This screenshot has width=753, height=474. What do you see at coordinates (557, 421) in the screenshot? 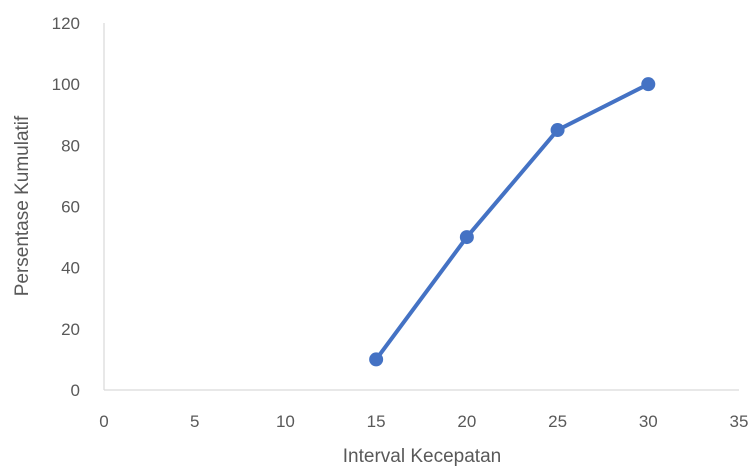
I see `x-tick-label: 25` at bounding box center [557, 421].